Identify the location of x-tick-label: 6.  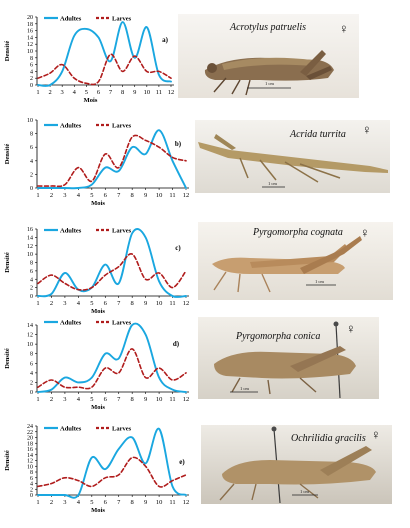
(106, 502).